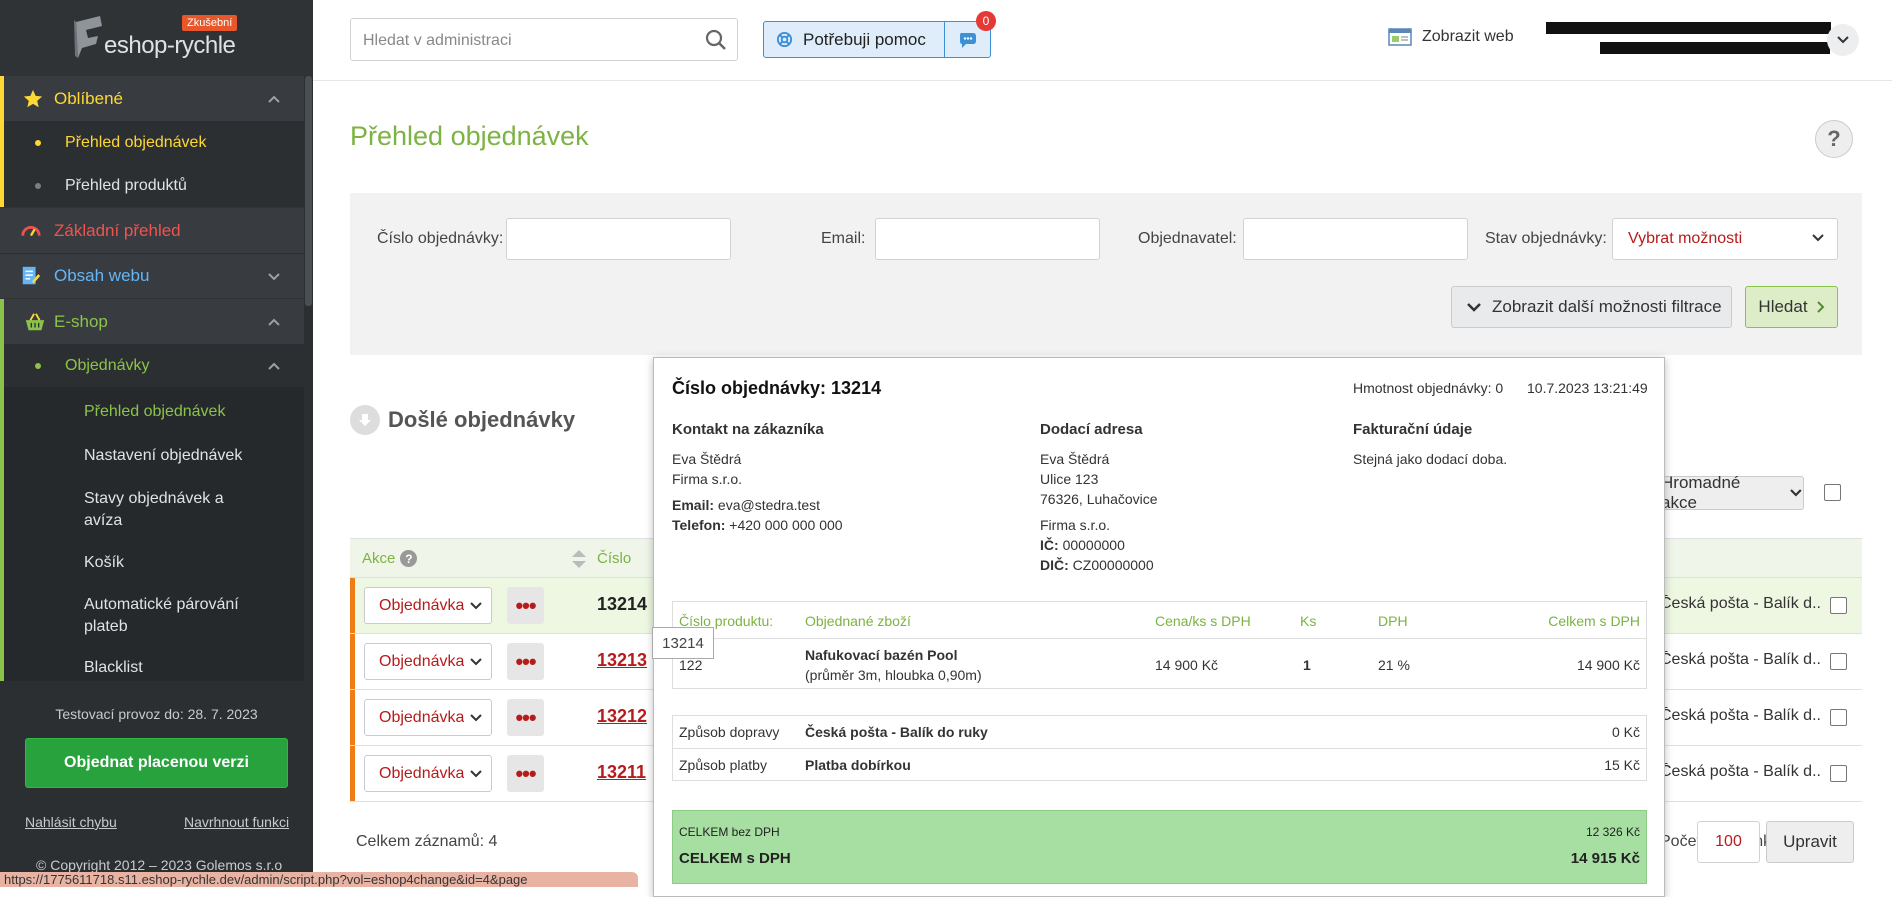 The height and width of the screenshot is (897, 1892). I want to click on sidebar-item-eshop: E-shop, so click(152, 321).